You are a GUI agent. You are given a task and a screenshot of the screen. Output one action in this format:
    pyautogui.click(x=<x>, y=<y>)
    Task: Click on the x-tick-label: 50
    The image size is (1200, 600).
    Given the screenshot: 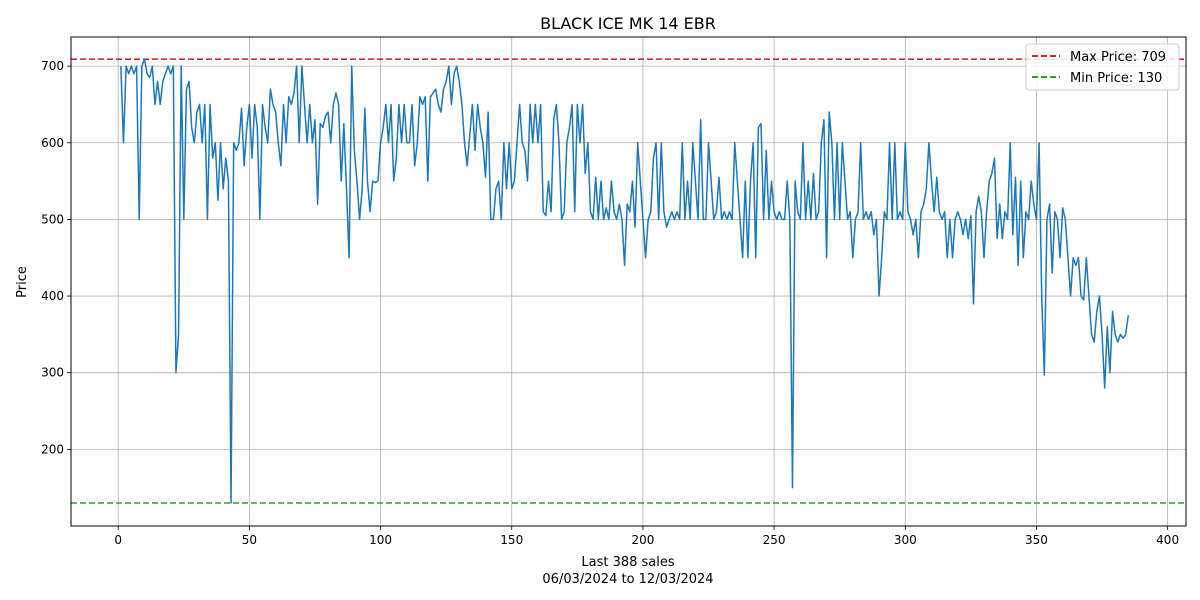 What is the action you would take?
    pyautogui.click(x=249, y=540)
    